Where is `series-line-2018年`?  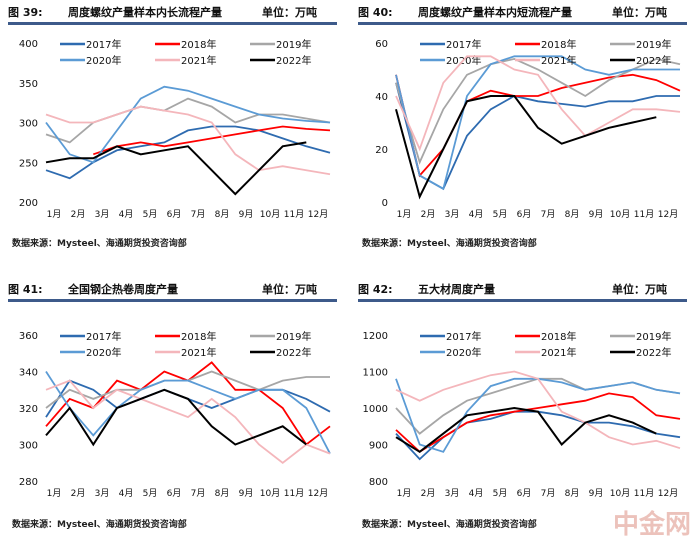 series-line-2018年 is located at coordinates (538, 422).